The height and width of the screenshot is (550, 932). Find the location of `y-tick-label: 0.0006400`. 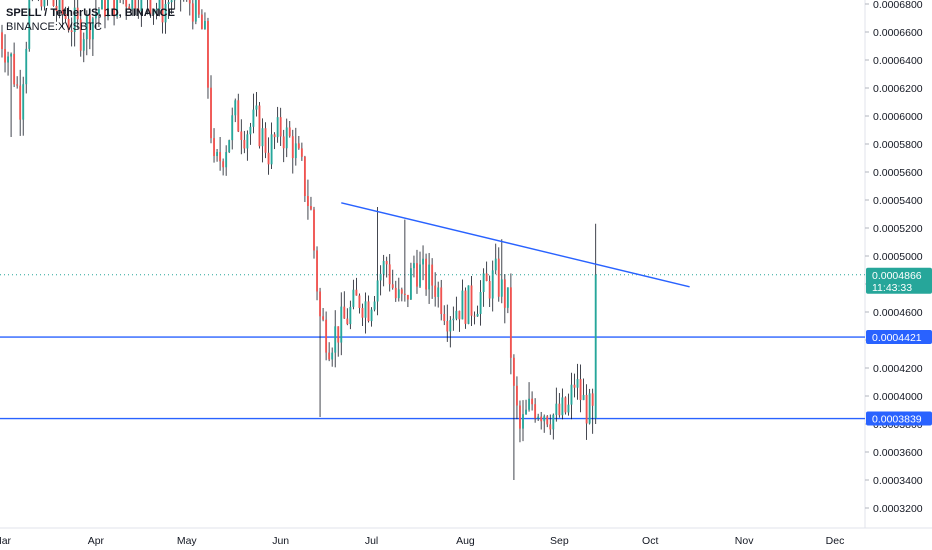

y-tick-label: 0.0006400 is located at coordinates (898, 61).